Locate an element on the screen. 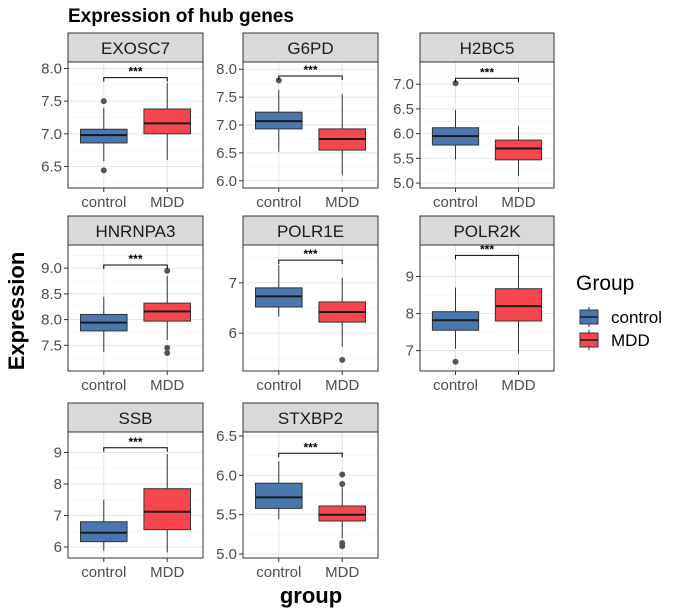  y-axis-title: Expression is located at coordinates (16, 311).